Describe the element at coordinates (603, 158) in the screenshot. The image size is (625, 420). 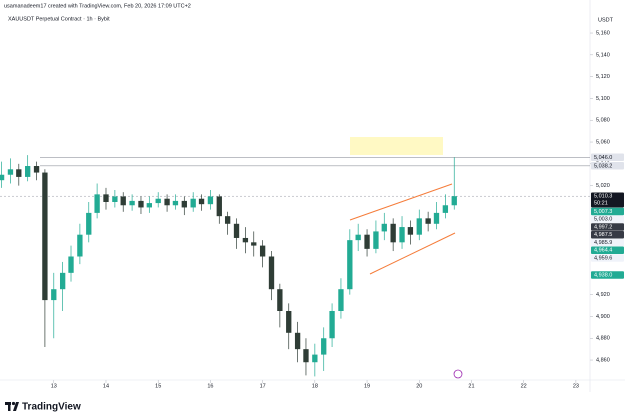
I see `price-label: 5,046.0` at that location.